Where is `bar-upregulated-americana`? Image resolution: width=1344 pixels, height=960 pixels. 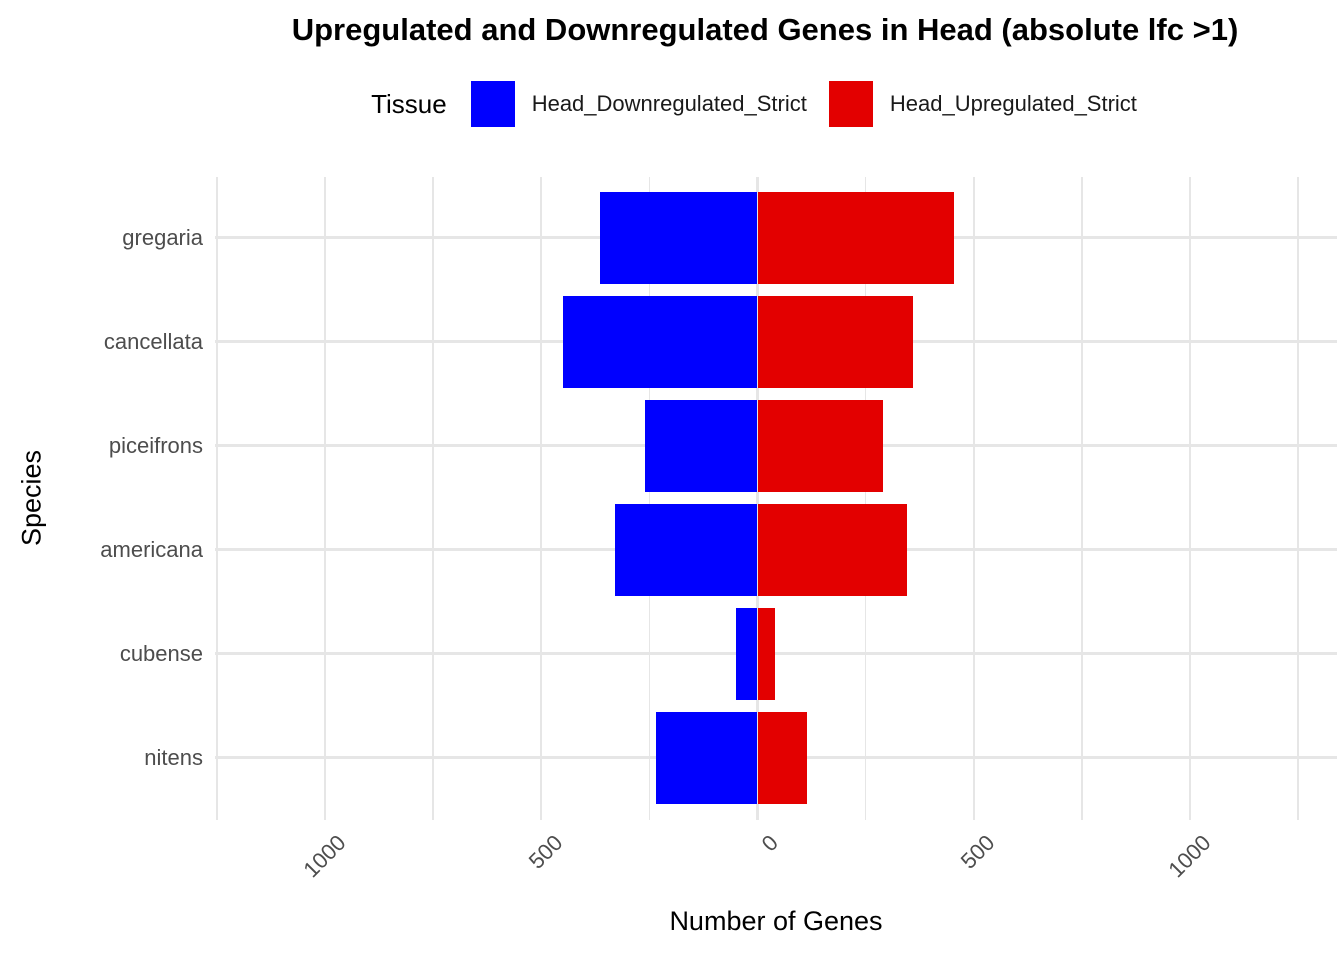
bar-upregulated-americana is located at coordinates (832, 549).